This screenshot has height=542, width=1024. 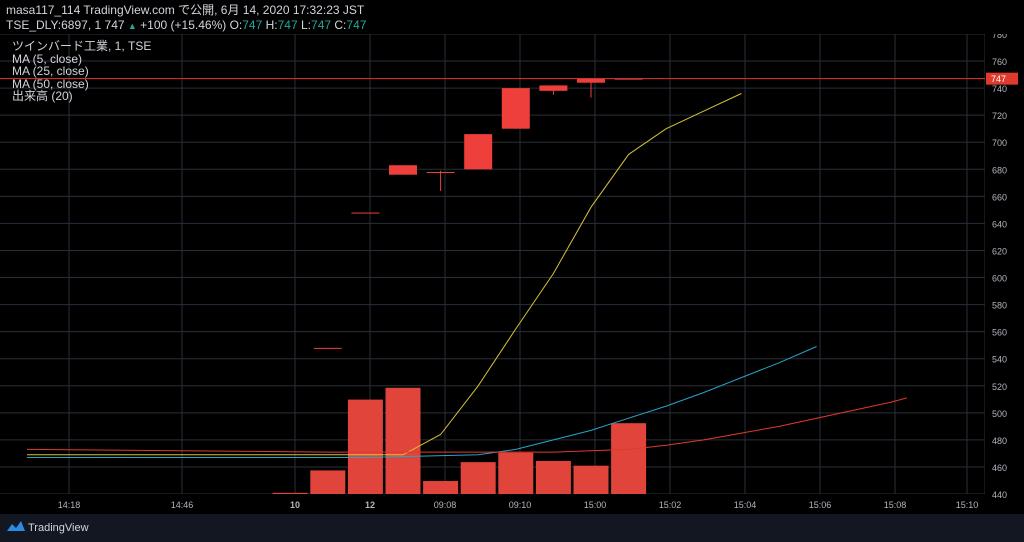 I want to click on change-value: +100 (+15.46%), so click(x=183, y=25).